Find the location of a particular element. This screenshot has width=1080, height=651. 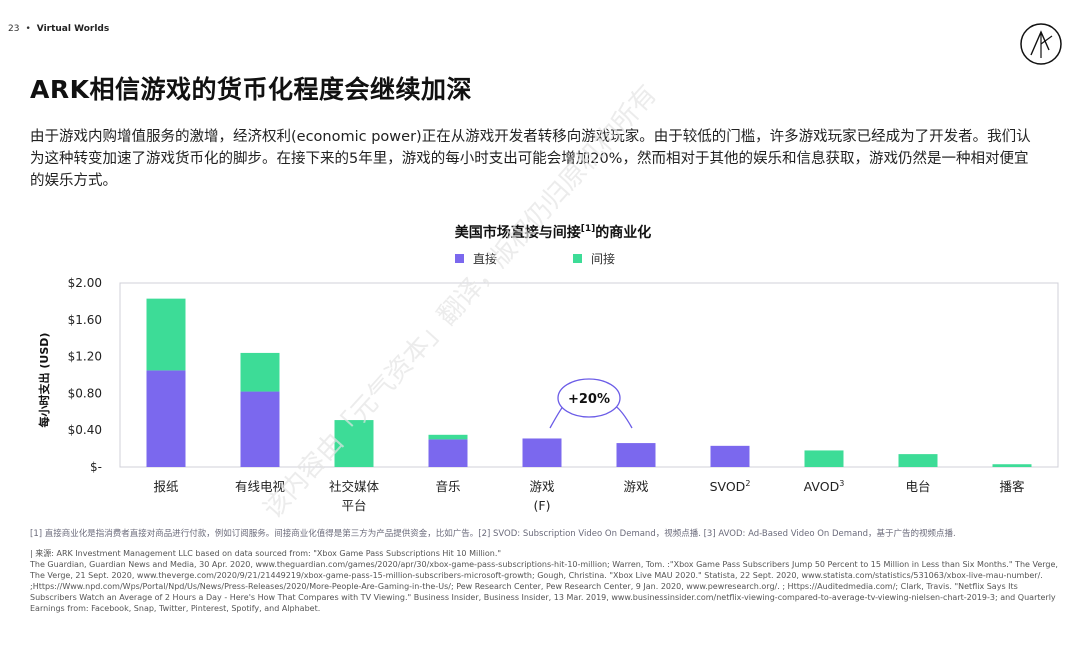

x-tick-label-line2: (F) is located at coordinates (542, 505).